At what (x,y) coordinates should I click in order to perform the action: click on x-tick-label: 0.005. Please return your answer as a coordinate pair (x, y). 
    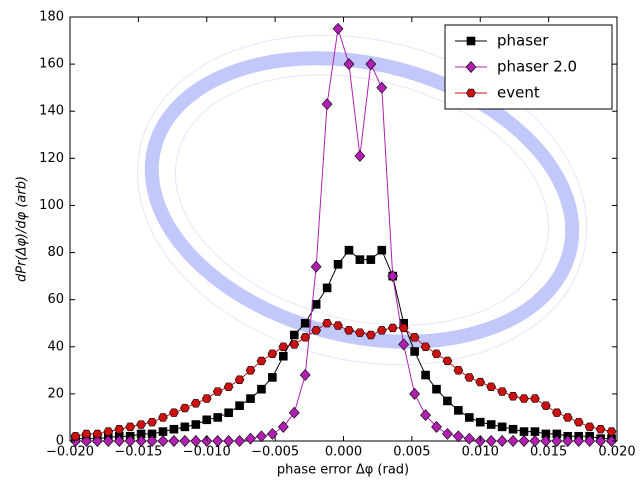
    Looking at the image, I should click on (411, 452).